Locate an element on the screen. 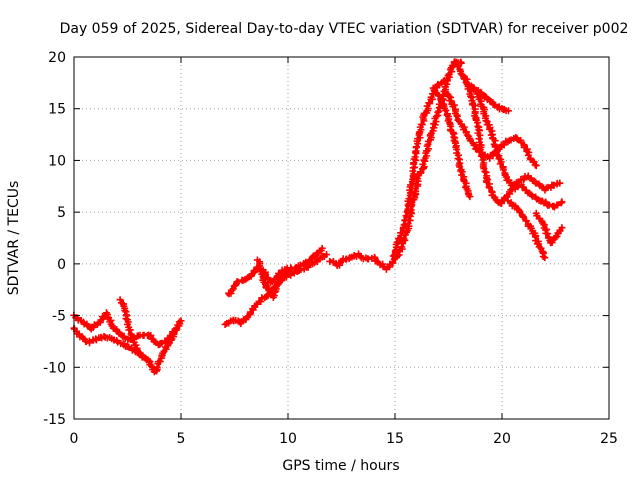 Image resolution: width=640 pixels, height=480 pixels. y-tick-label: 0 is located at coordinates (61, 265).